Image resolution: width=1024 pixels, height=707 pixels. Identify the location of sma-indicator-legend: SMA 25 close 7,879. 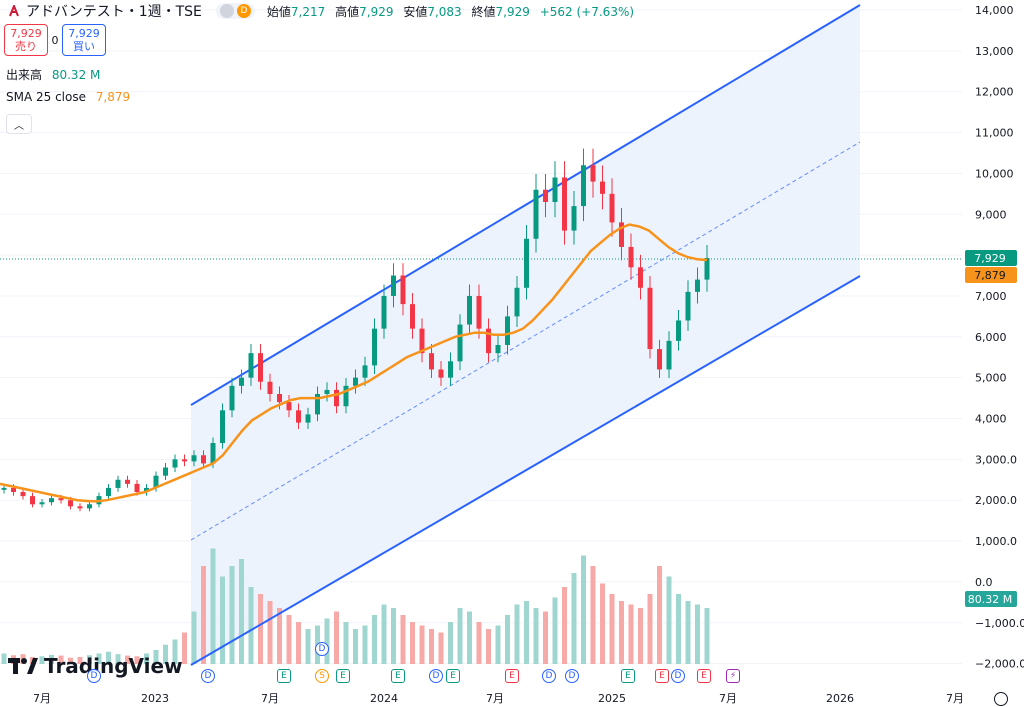
(68, 97).